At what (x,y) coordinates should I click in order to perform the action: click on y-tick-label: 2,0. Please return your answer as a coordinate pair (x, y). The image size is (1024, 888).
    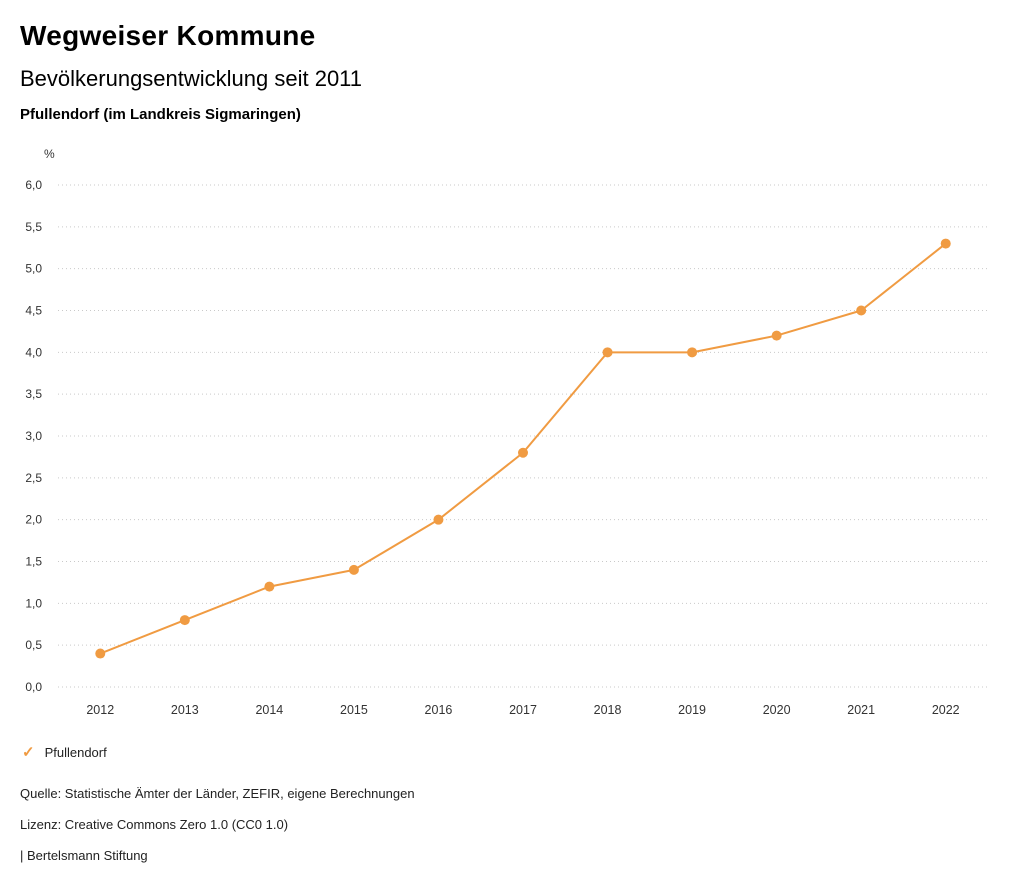
    Looking at the image, I should click on (33, 520).